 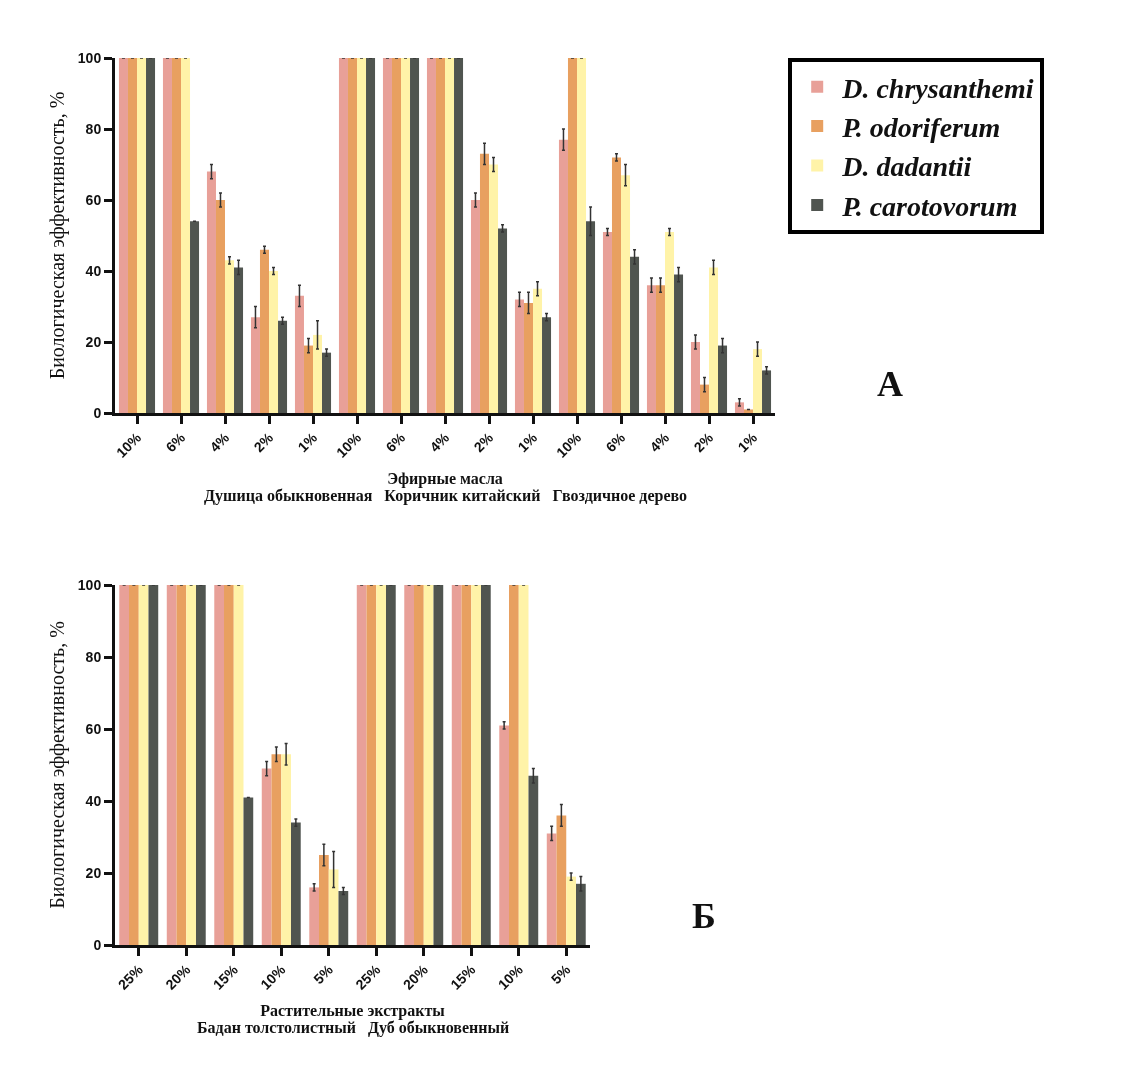 I want to click on text: Бадан толстолистный Дуб обыкновенный, so click(x=353, y=1028).